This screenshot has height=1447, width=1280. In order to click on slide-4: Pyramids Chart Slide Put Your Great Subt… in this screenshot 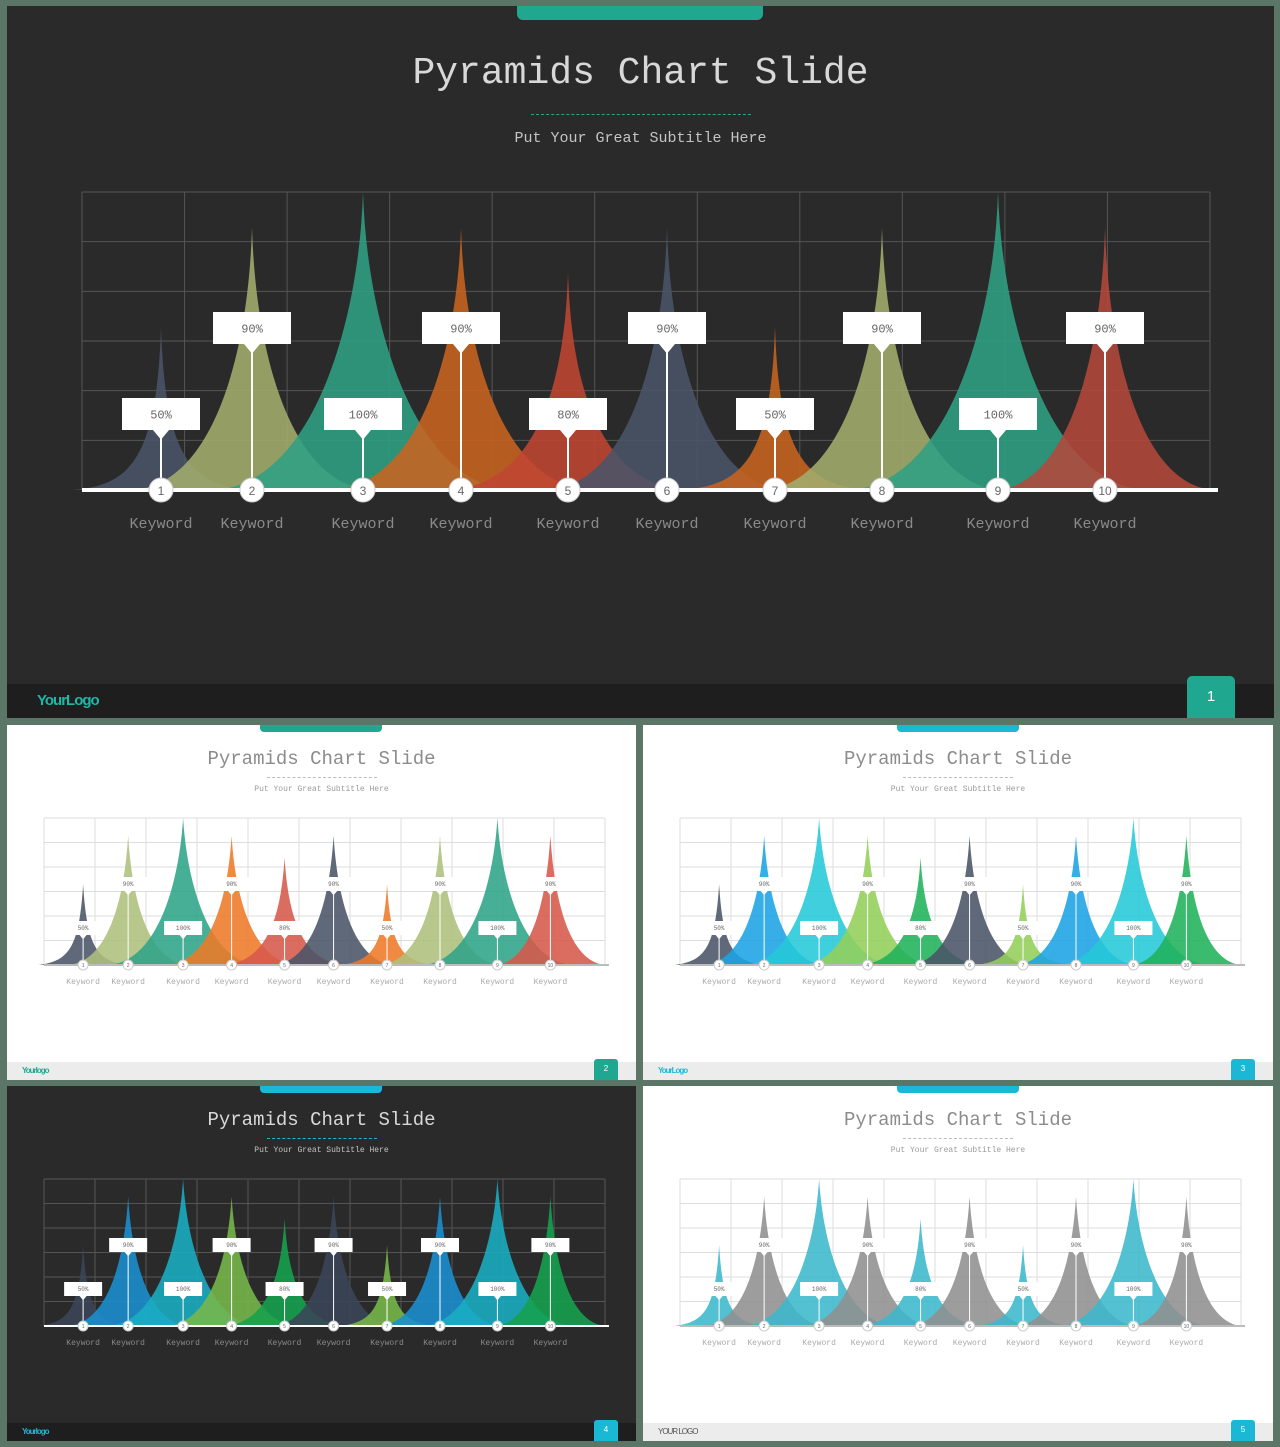, I will do `click(321, 1263)`.